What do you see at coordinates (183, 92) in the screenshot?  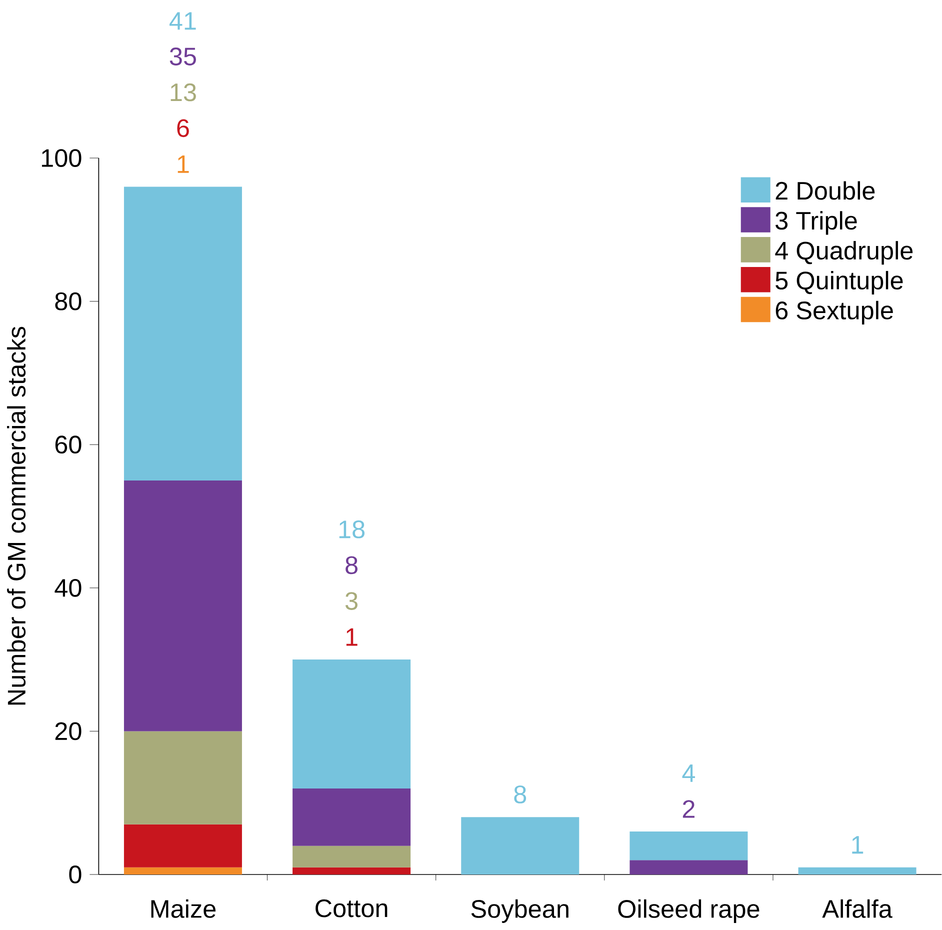 I see `text: 13` at bounding box center [183, 92].